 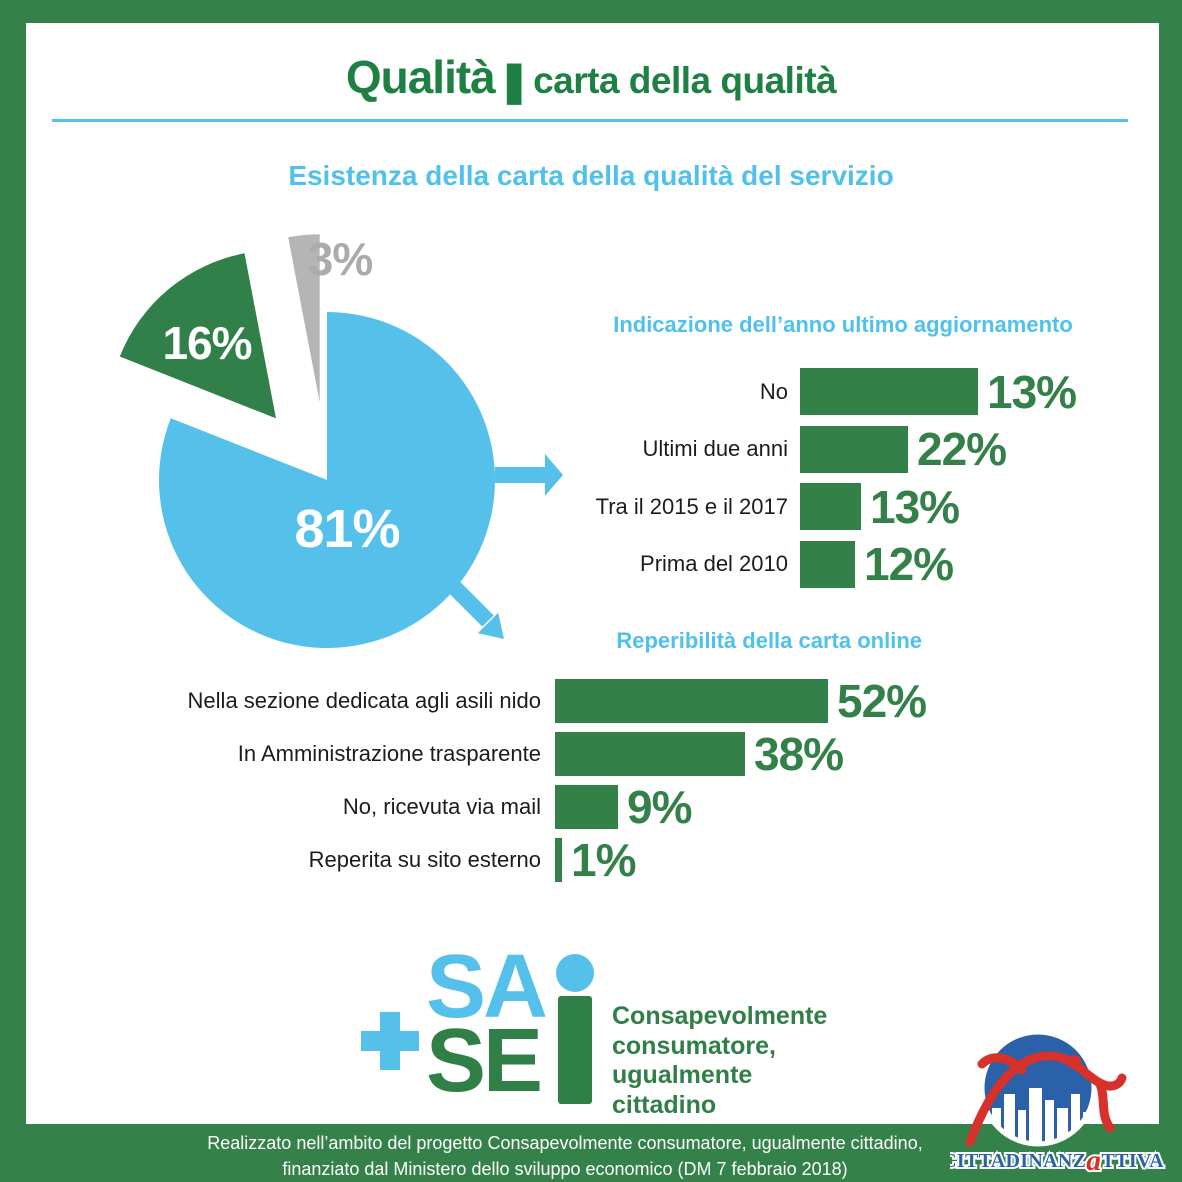 What do you see at coordinates (364, 700) in the screenshot?
I see `bar-category-label: Nella sezione dedicata agli asili nido` at bounding box center [364, 700].